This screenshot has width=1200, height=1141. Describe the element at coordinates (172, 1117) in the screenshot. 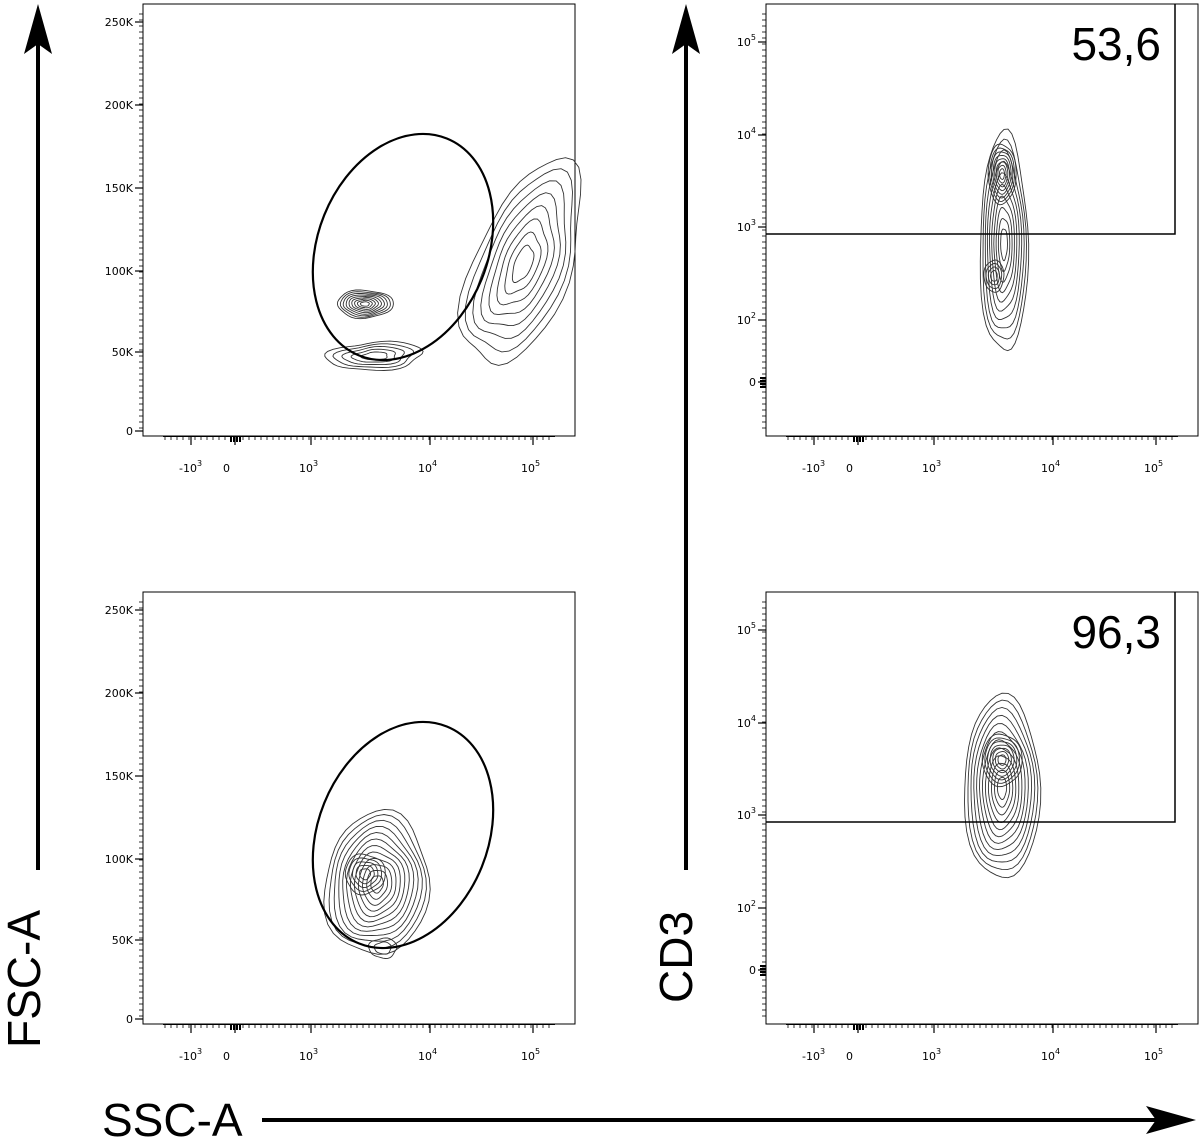

I see `ssc-axis-label: SSC-A` at that location.